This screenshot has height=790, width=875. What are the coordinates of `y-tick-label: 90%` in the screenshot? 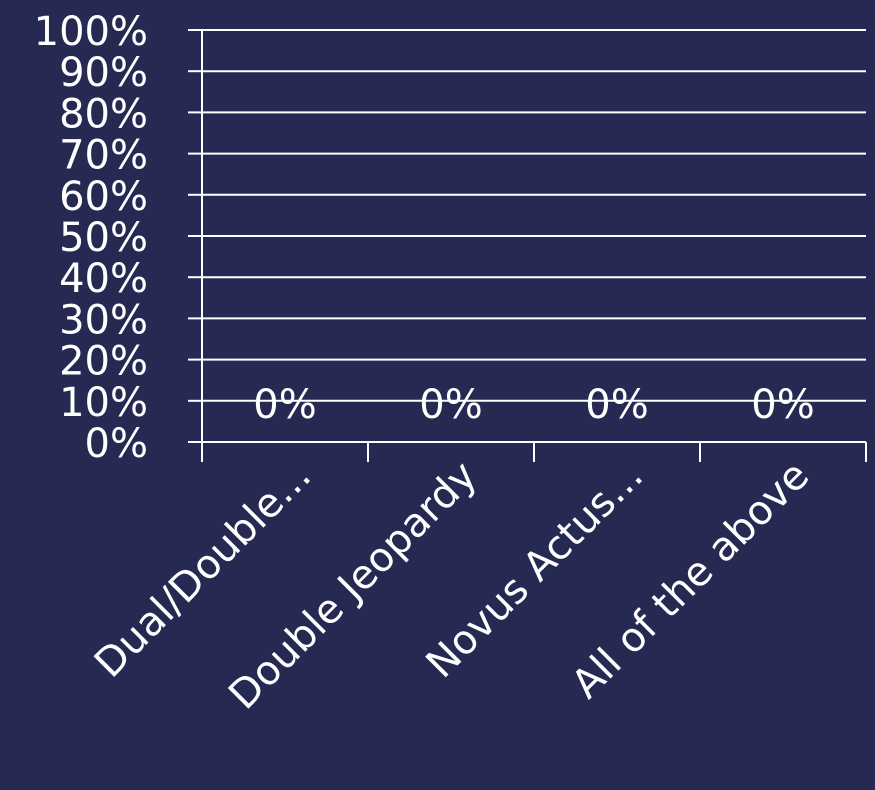 It's located at (103, 73).